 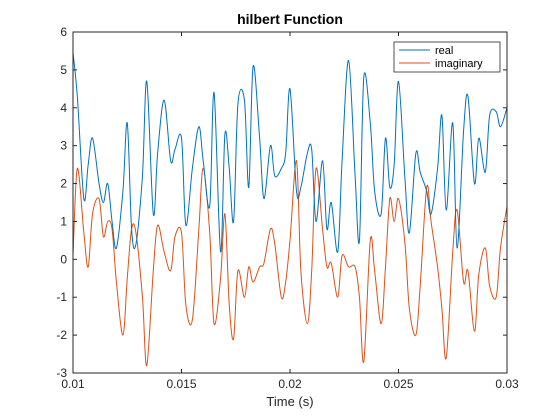 What do you see at coordinates (289, 401) in the screenshot?
I see `x-axis-label: Time (s)` at bounding box center [289, 401].